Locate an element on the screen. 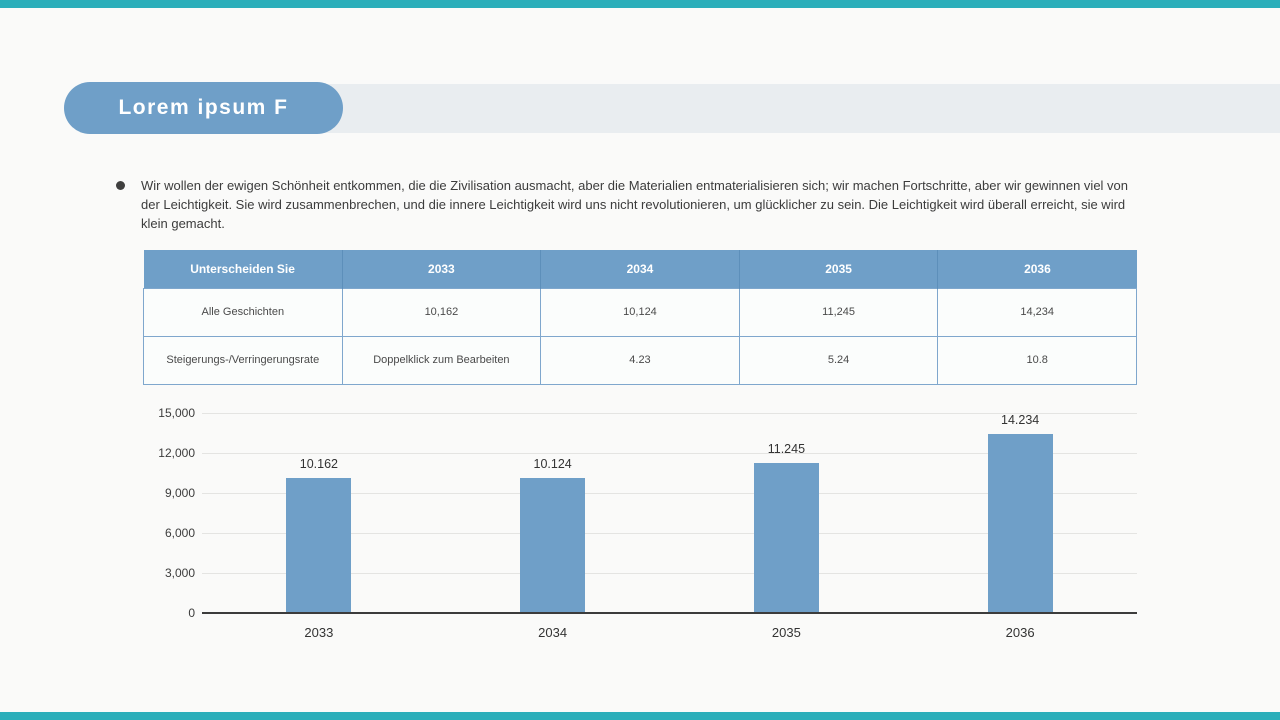  top-accent-strip is located at coordinates (640, 4).